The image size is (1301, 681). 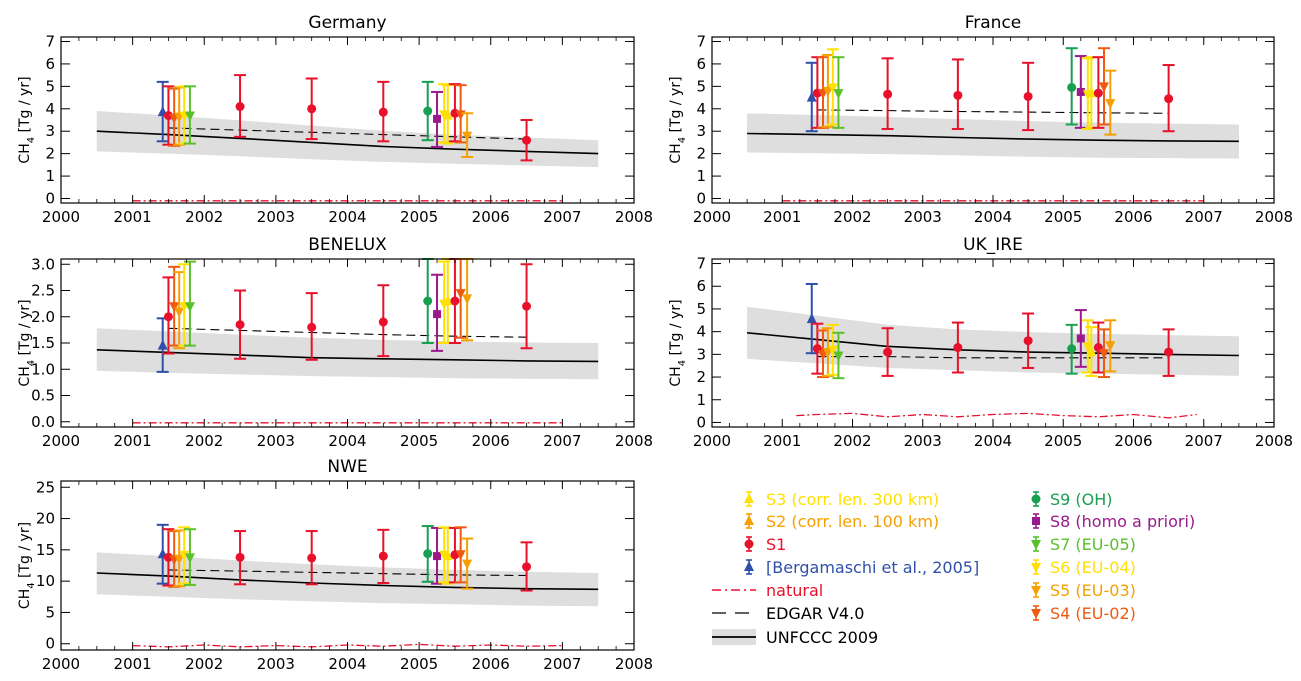 What do you see at coordinates (1093, 590) in the screenshot?
I see `legend-label: S5 (EU-03)` at bounding box center [1093, 590].